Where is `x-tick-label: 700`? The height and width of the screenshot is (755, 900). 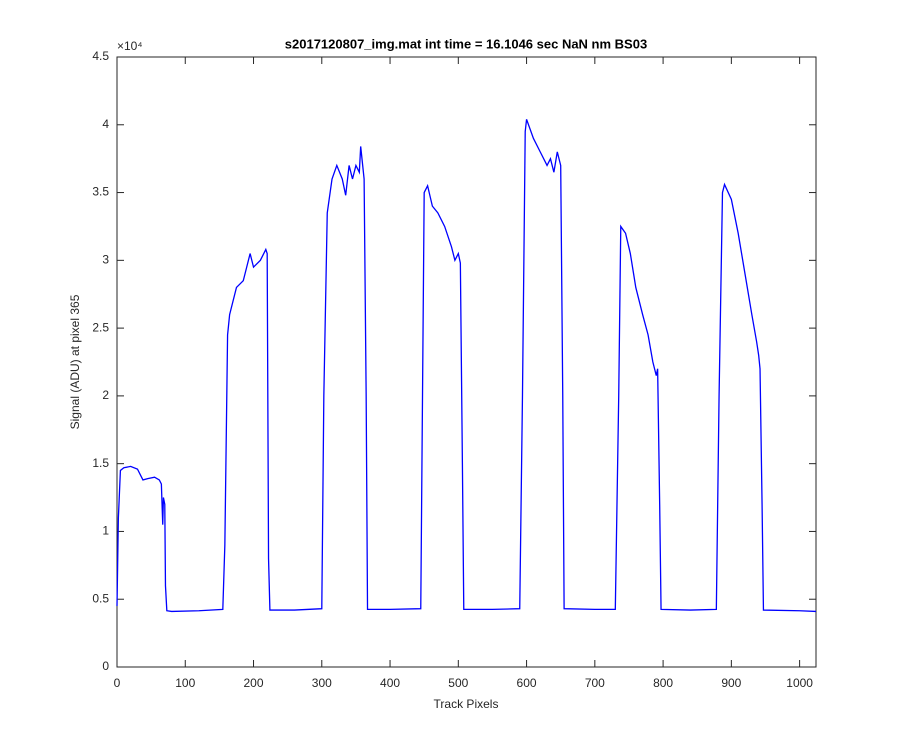 x-tick-label: 700 is located at coordinates (595, 683).